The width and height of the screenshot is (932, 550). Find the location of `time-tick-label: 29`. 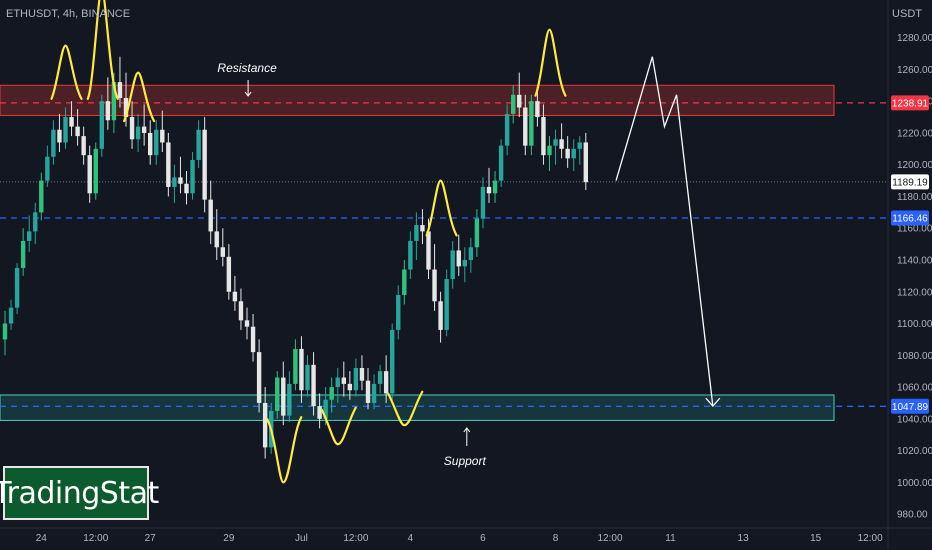

time-tick-label: 29 is located at coordinates (229, 538).